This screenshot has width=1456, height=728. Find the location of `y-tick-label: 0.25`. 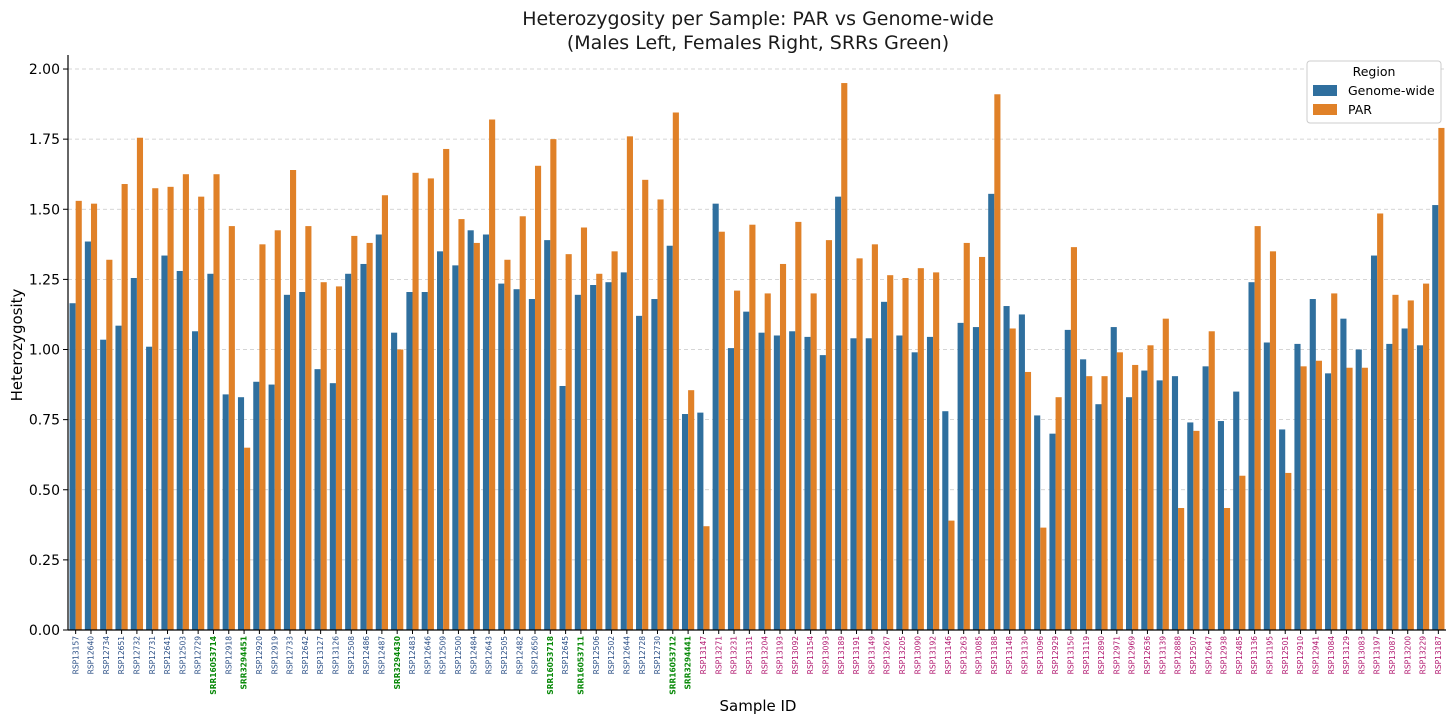

y-tick-label: 0.25 is located at coordinates (44, 561).